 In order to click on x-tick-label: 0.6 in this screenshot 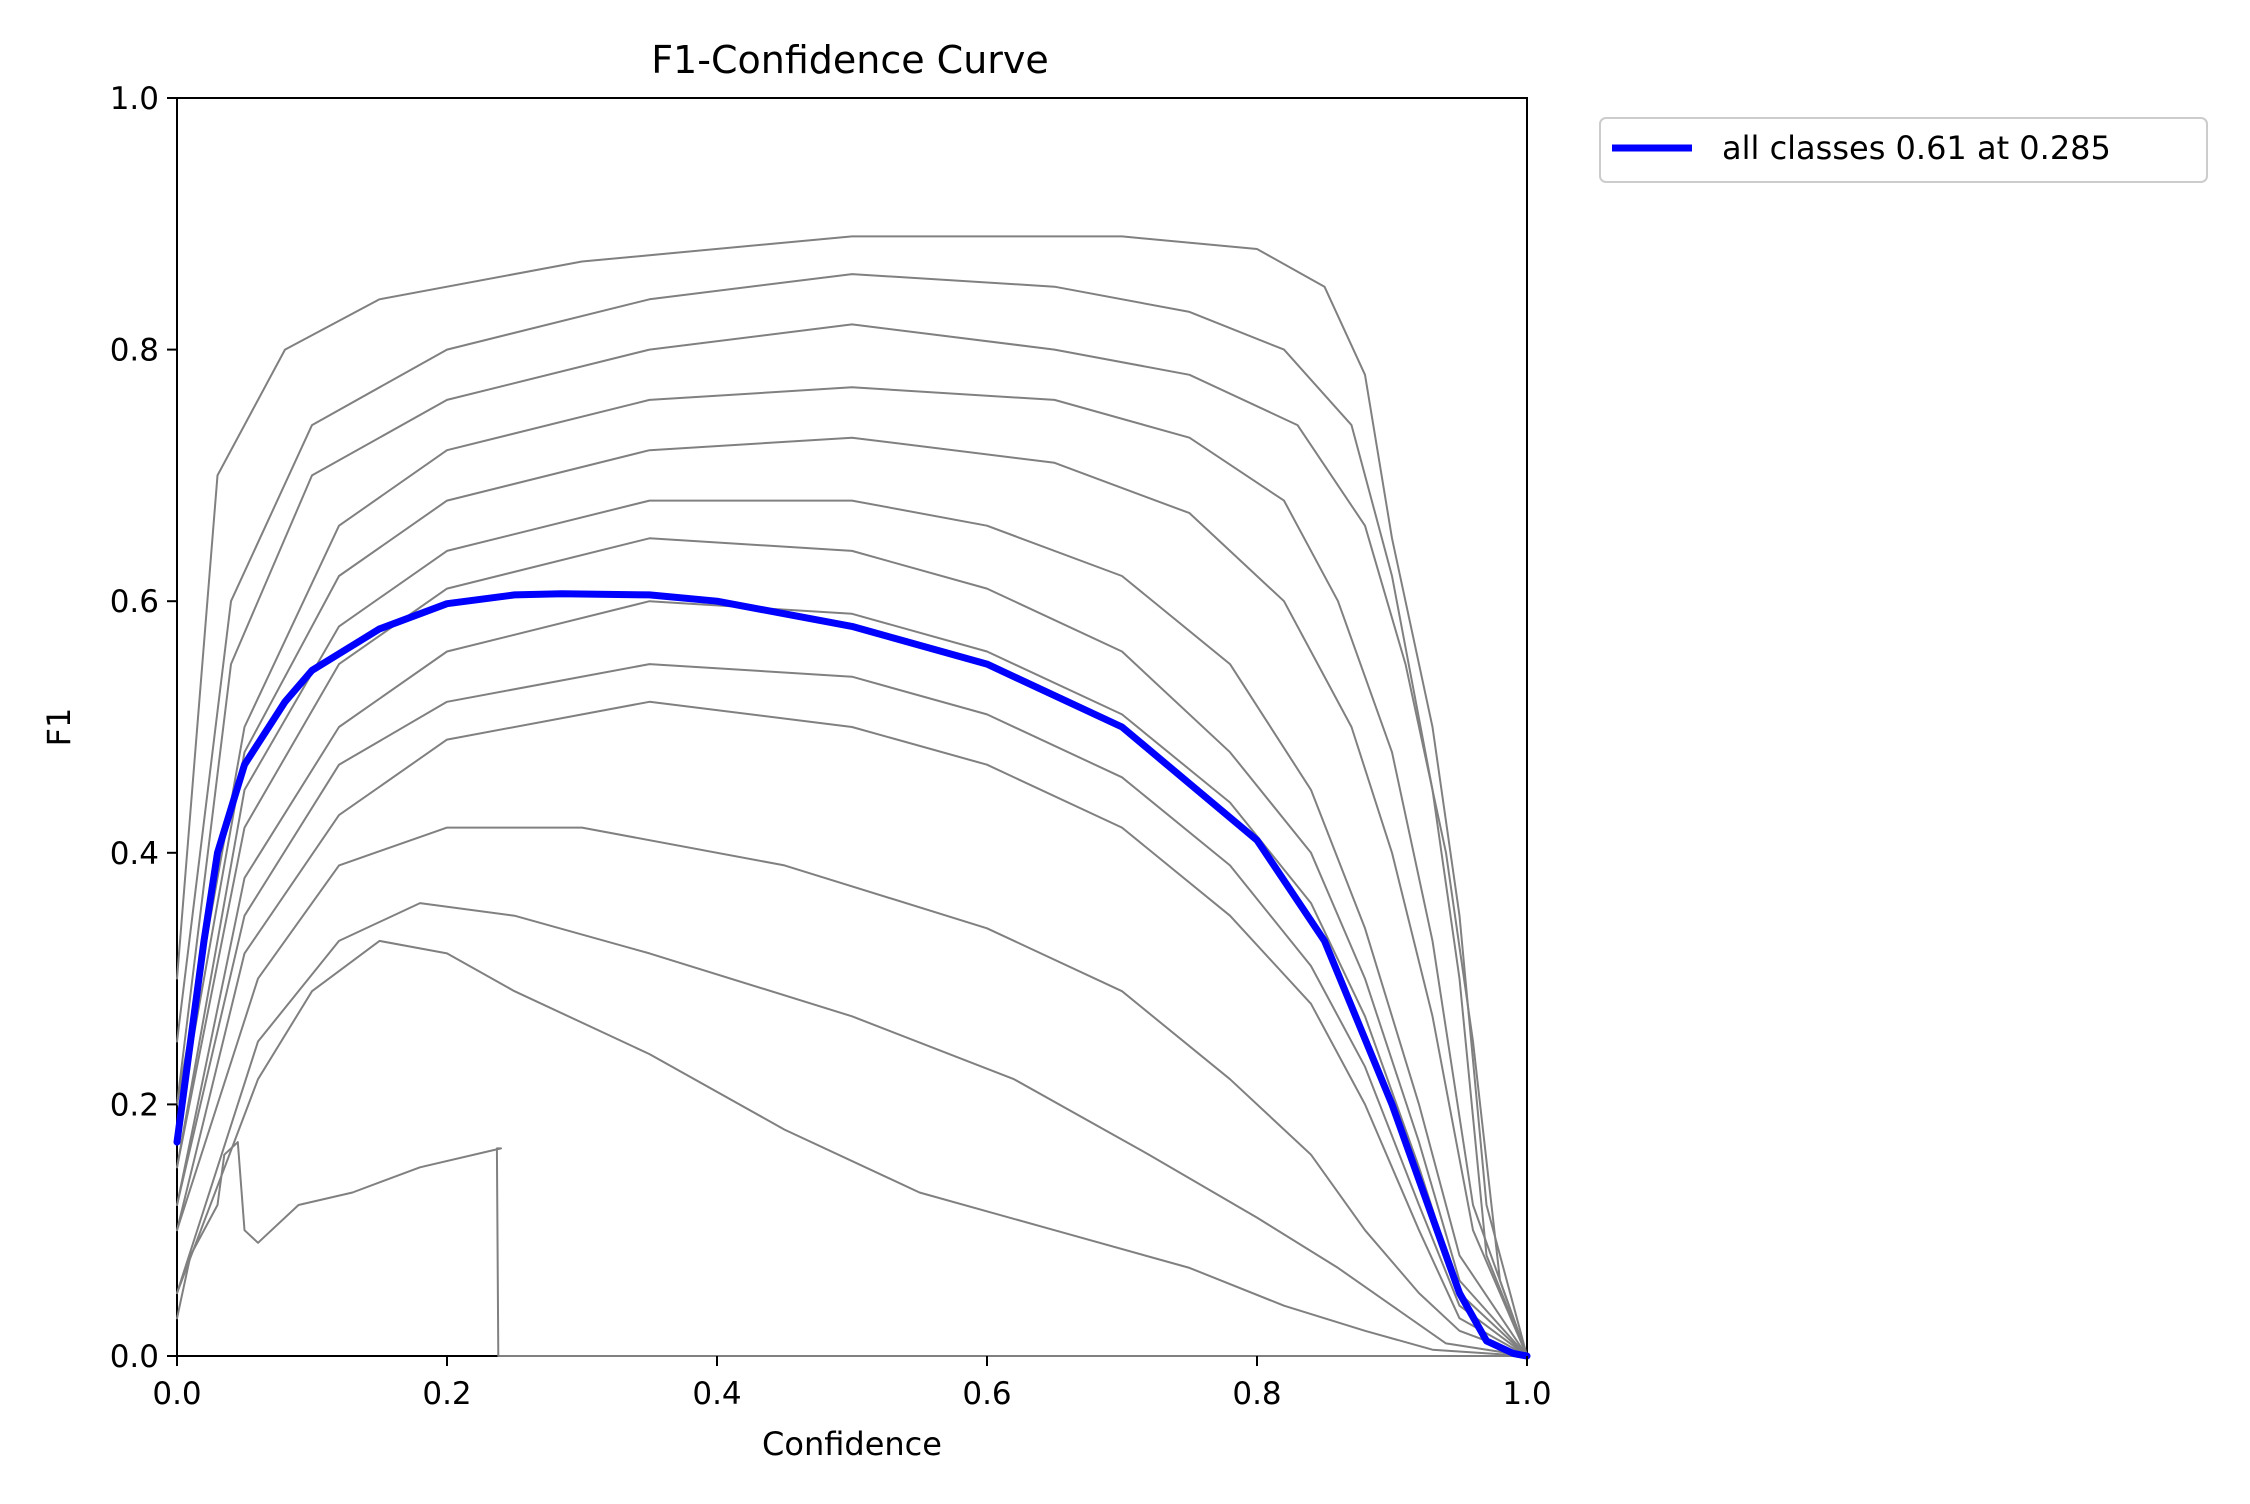, I will do `click(986, 1394)`.